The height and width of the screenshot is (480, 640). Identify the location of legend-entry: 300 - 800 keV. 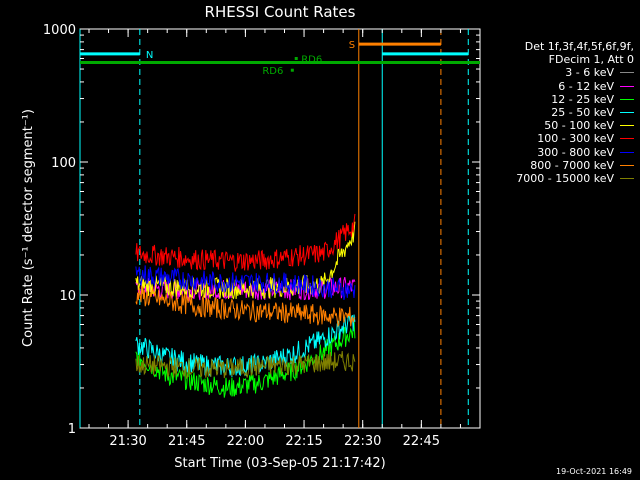
(575, 152).